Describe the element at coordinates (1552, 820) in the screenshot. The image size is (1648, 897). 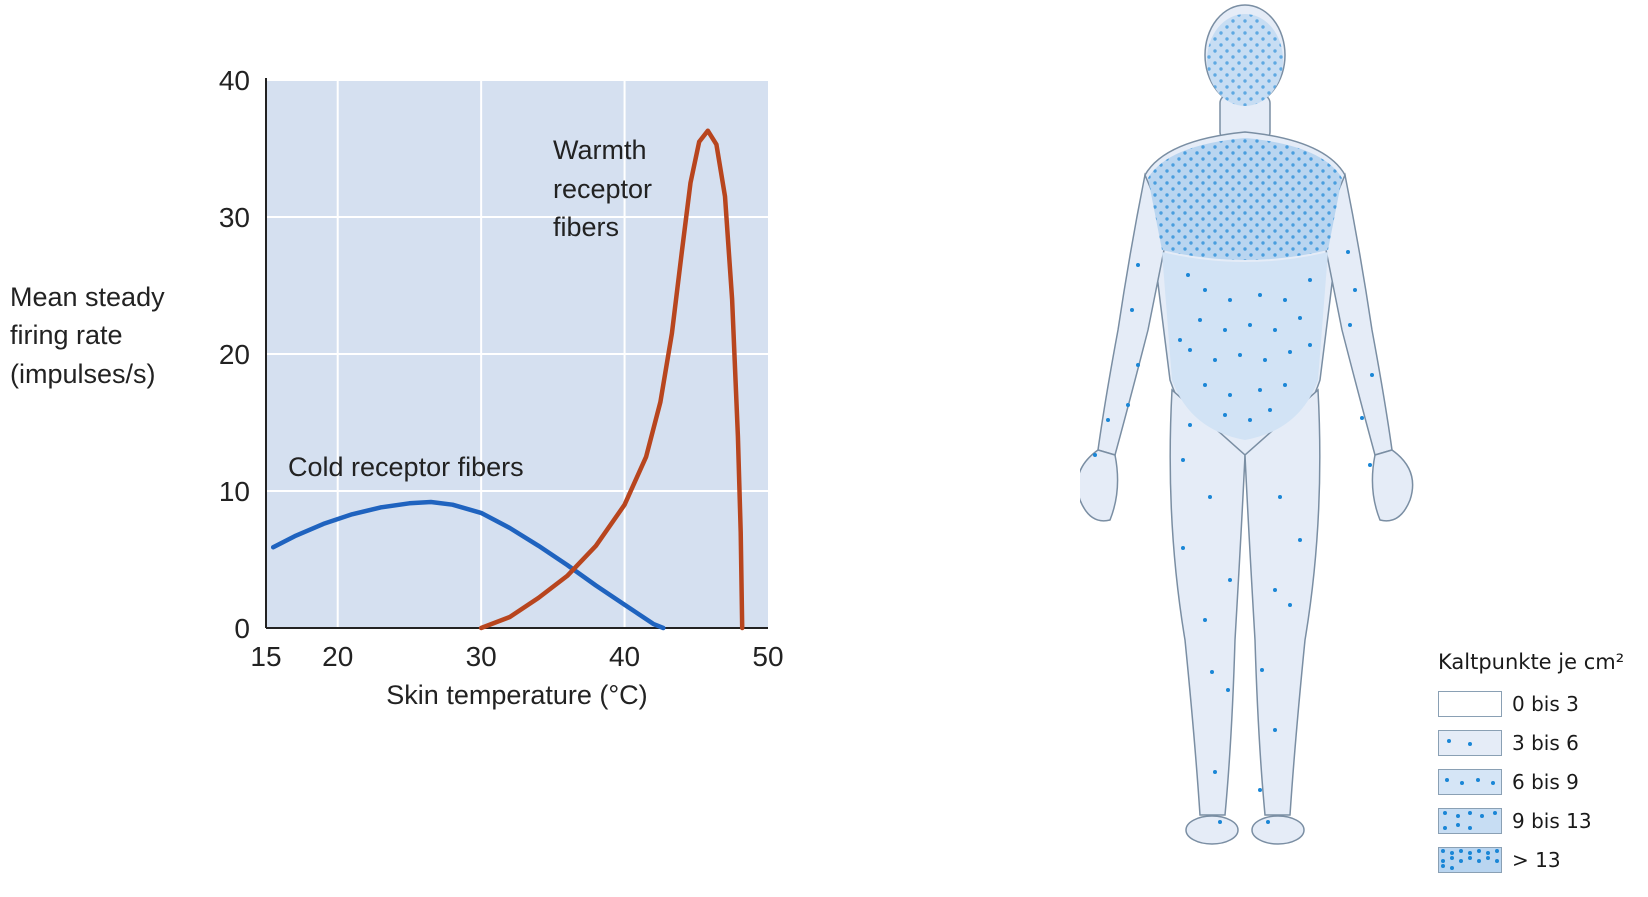
I see `legend-label: 9 bis 13` at that location.